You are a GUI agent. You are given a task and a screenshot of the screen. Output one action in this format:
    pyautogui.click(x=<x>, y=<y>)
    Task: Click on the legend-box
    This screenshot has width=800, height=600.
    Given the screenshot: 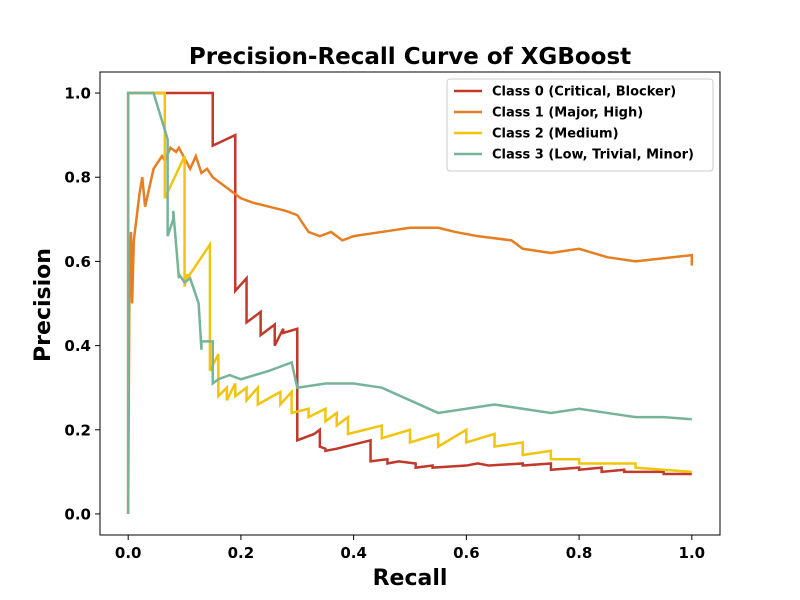 What is the action you would take?
    pyautogui.click(x=580, y=125)
    